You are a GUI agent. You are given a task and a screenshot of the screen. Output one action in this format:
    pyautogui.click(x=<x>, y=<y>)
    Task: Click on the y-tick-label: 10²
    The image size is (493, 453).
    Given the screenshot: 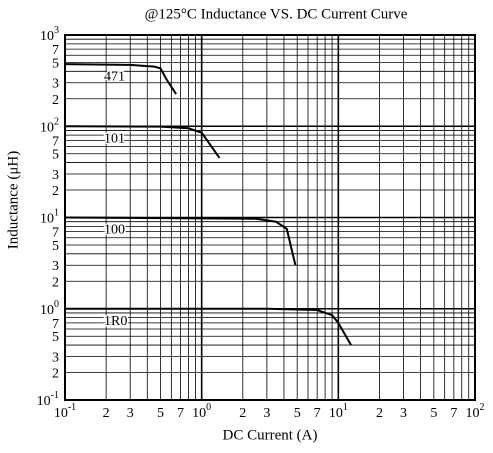 What is the action you would take?
    pyautogui.click(x=49, y=126)
    